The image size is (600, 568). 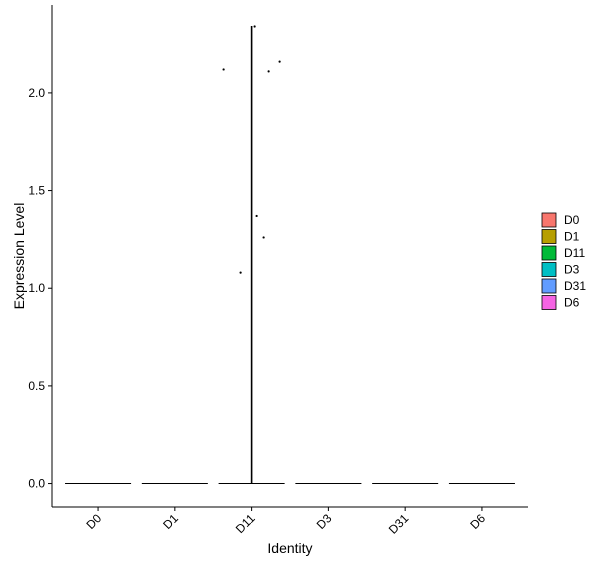 What do you see at coordinates (477, 521) in the screenshot?
I see `x-tick-label: D6` at bounding box center [477, 521].